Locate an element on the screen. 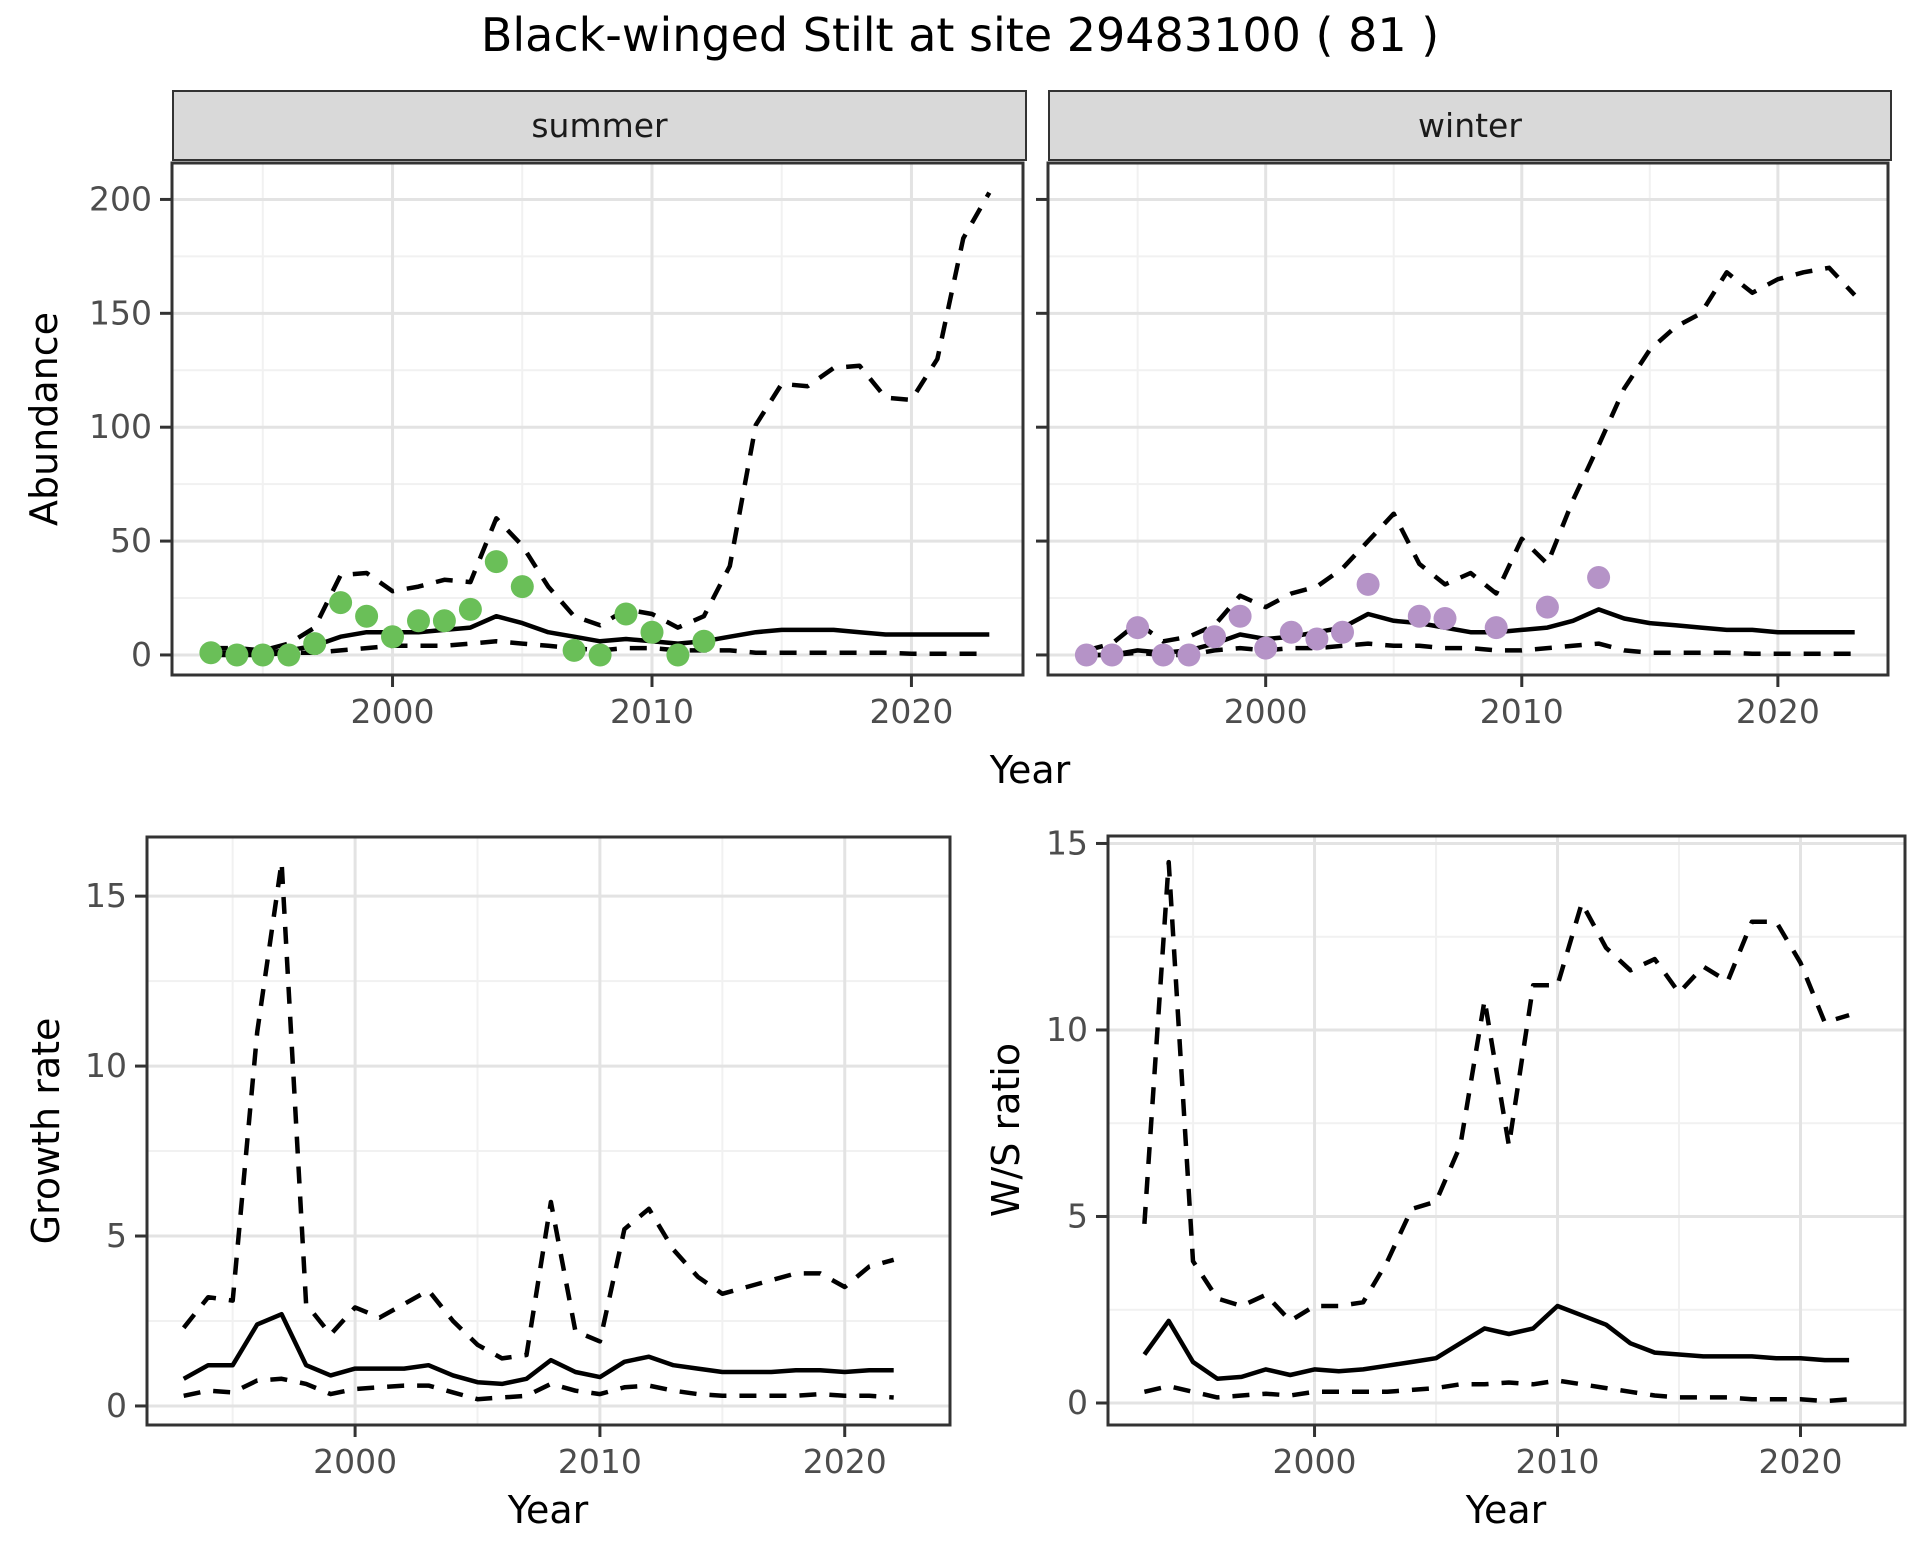  facet-strip-summer-label: summer is located at coordinates (599, 125).